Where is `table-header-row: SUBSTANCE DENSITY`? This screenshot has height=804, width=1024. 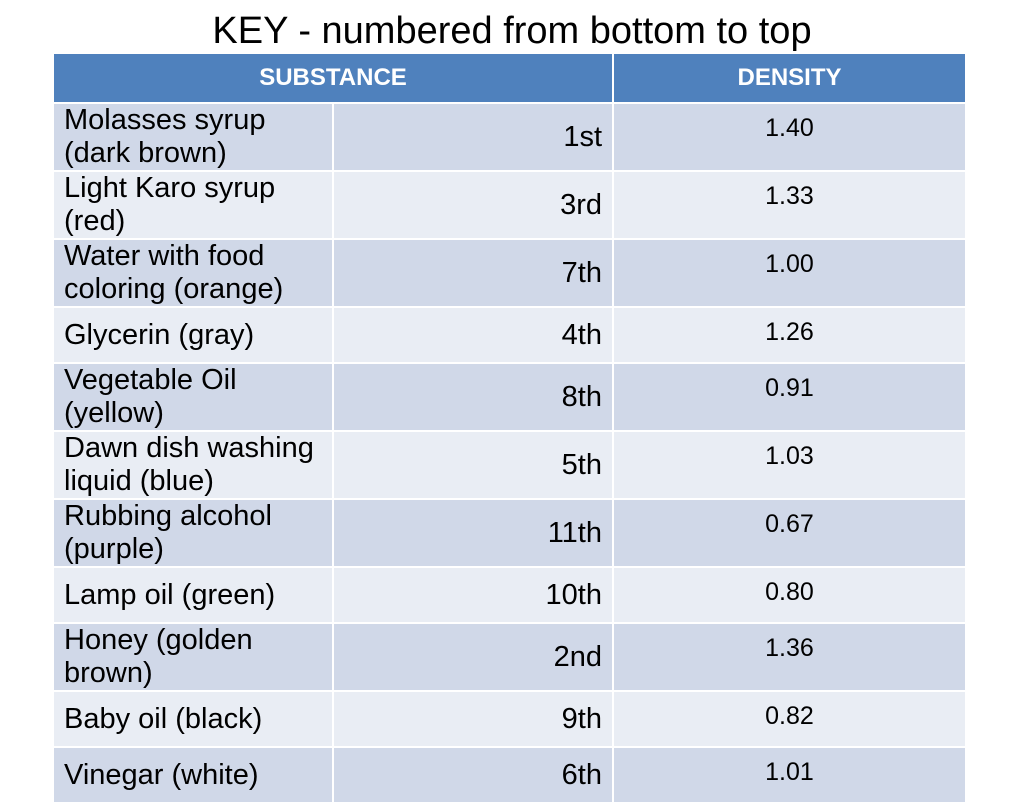
table-header-row: SUBSTANCE DENSITY is located at coordinates (509, 78).